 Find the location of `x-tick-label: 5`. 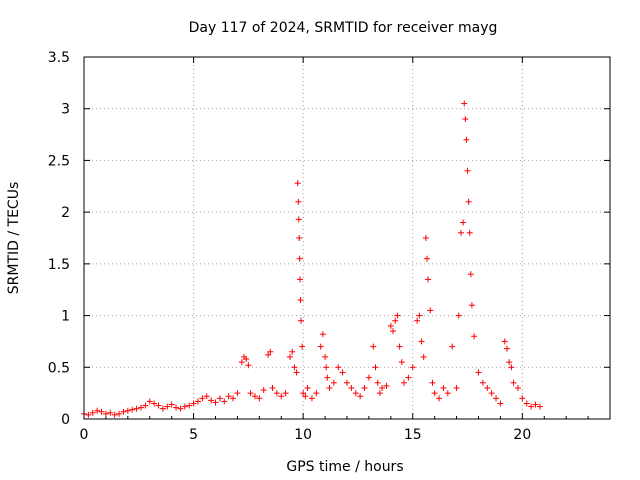

x-tick-label: 5 is located at coordinates (193, 435).